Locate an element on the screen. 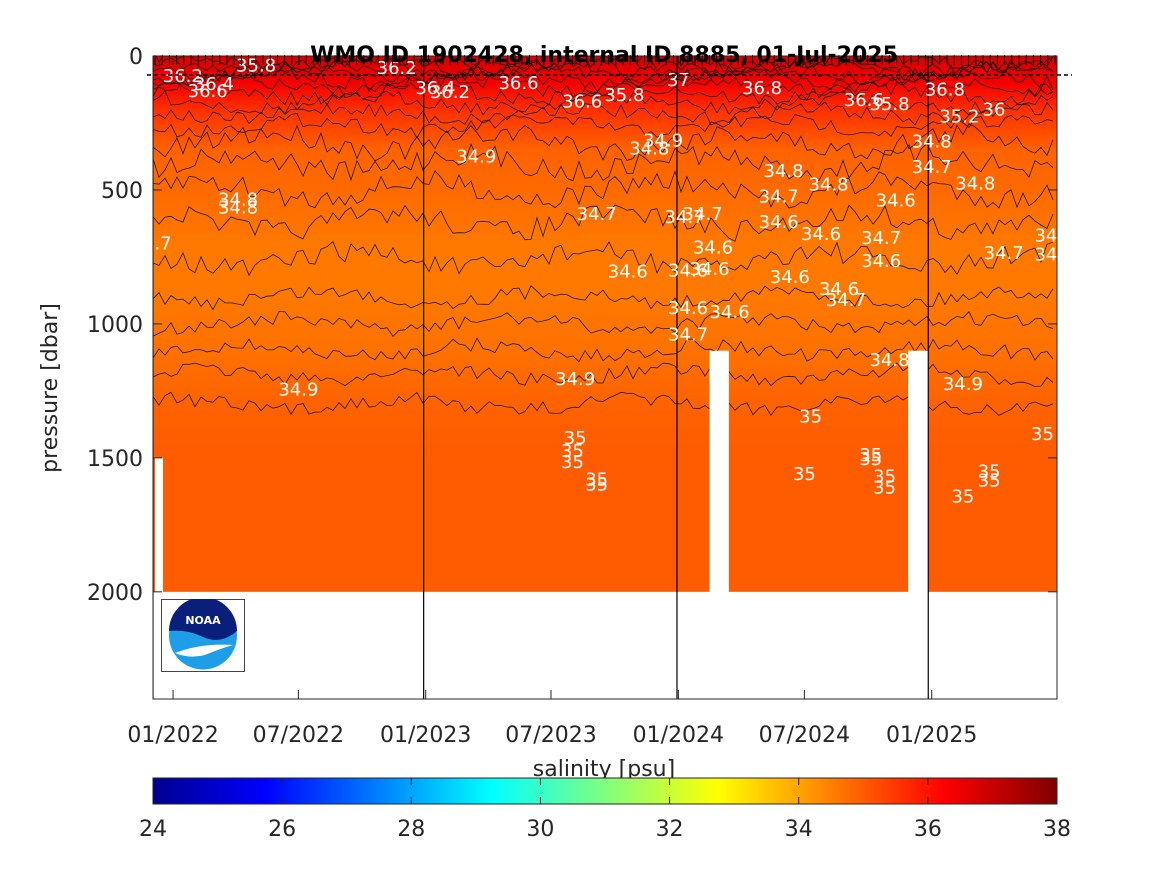  y-tick-label: 2000 is located at coordinates (115, 593).